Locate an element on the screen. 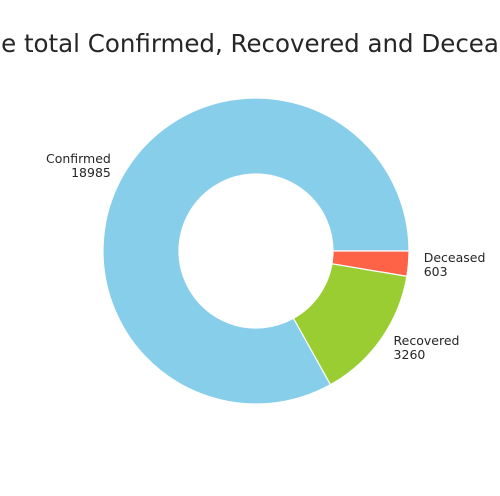  slice-label-recovered: Recovered 3260 is located at coordinates (427, 347).